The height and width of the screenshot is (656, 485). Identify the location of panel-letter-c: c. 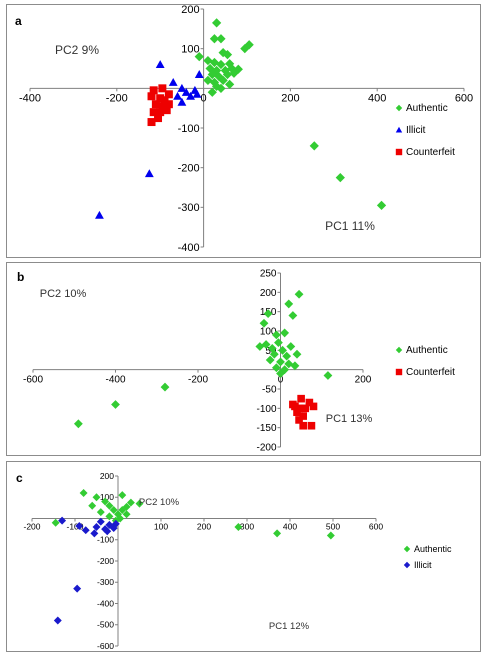
(19, 478).